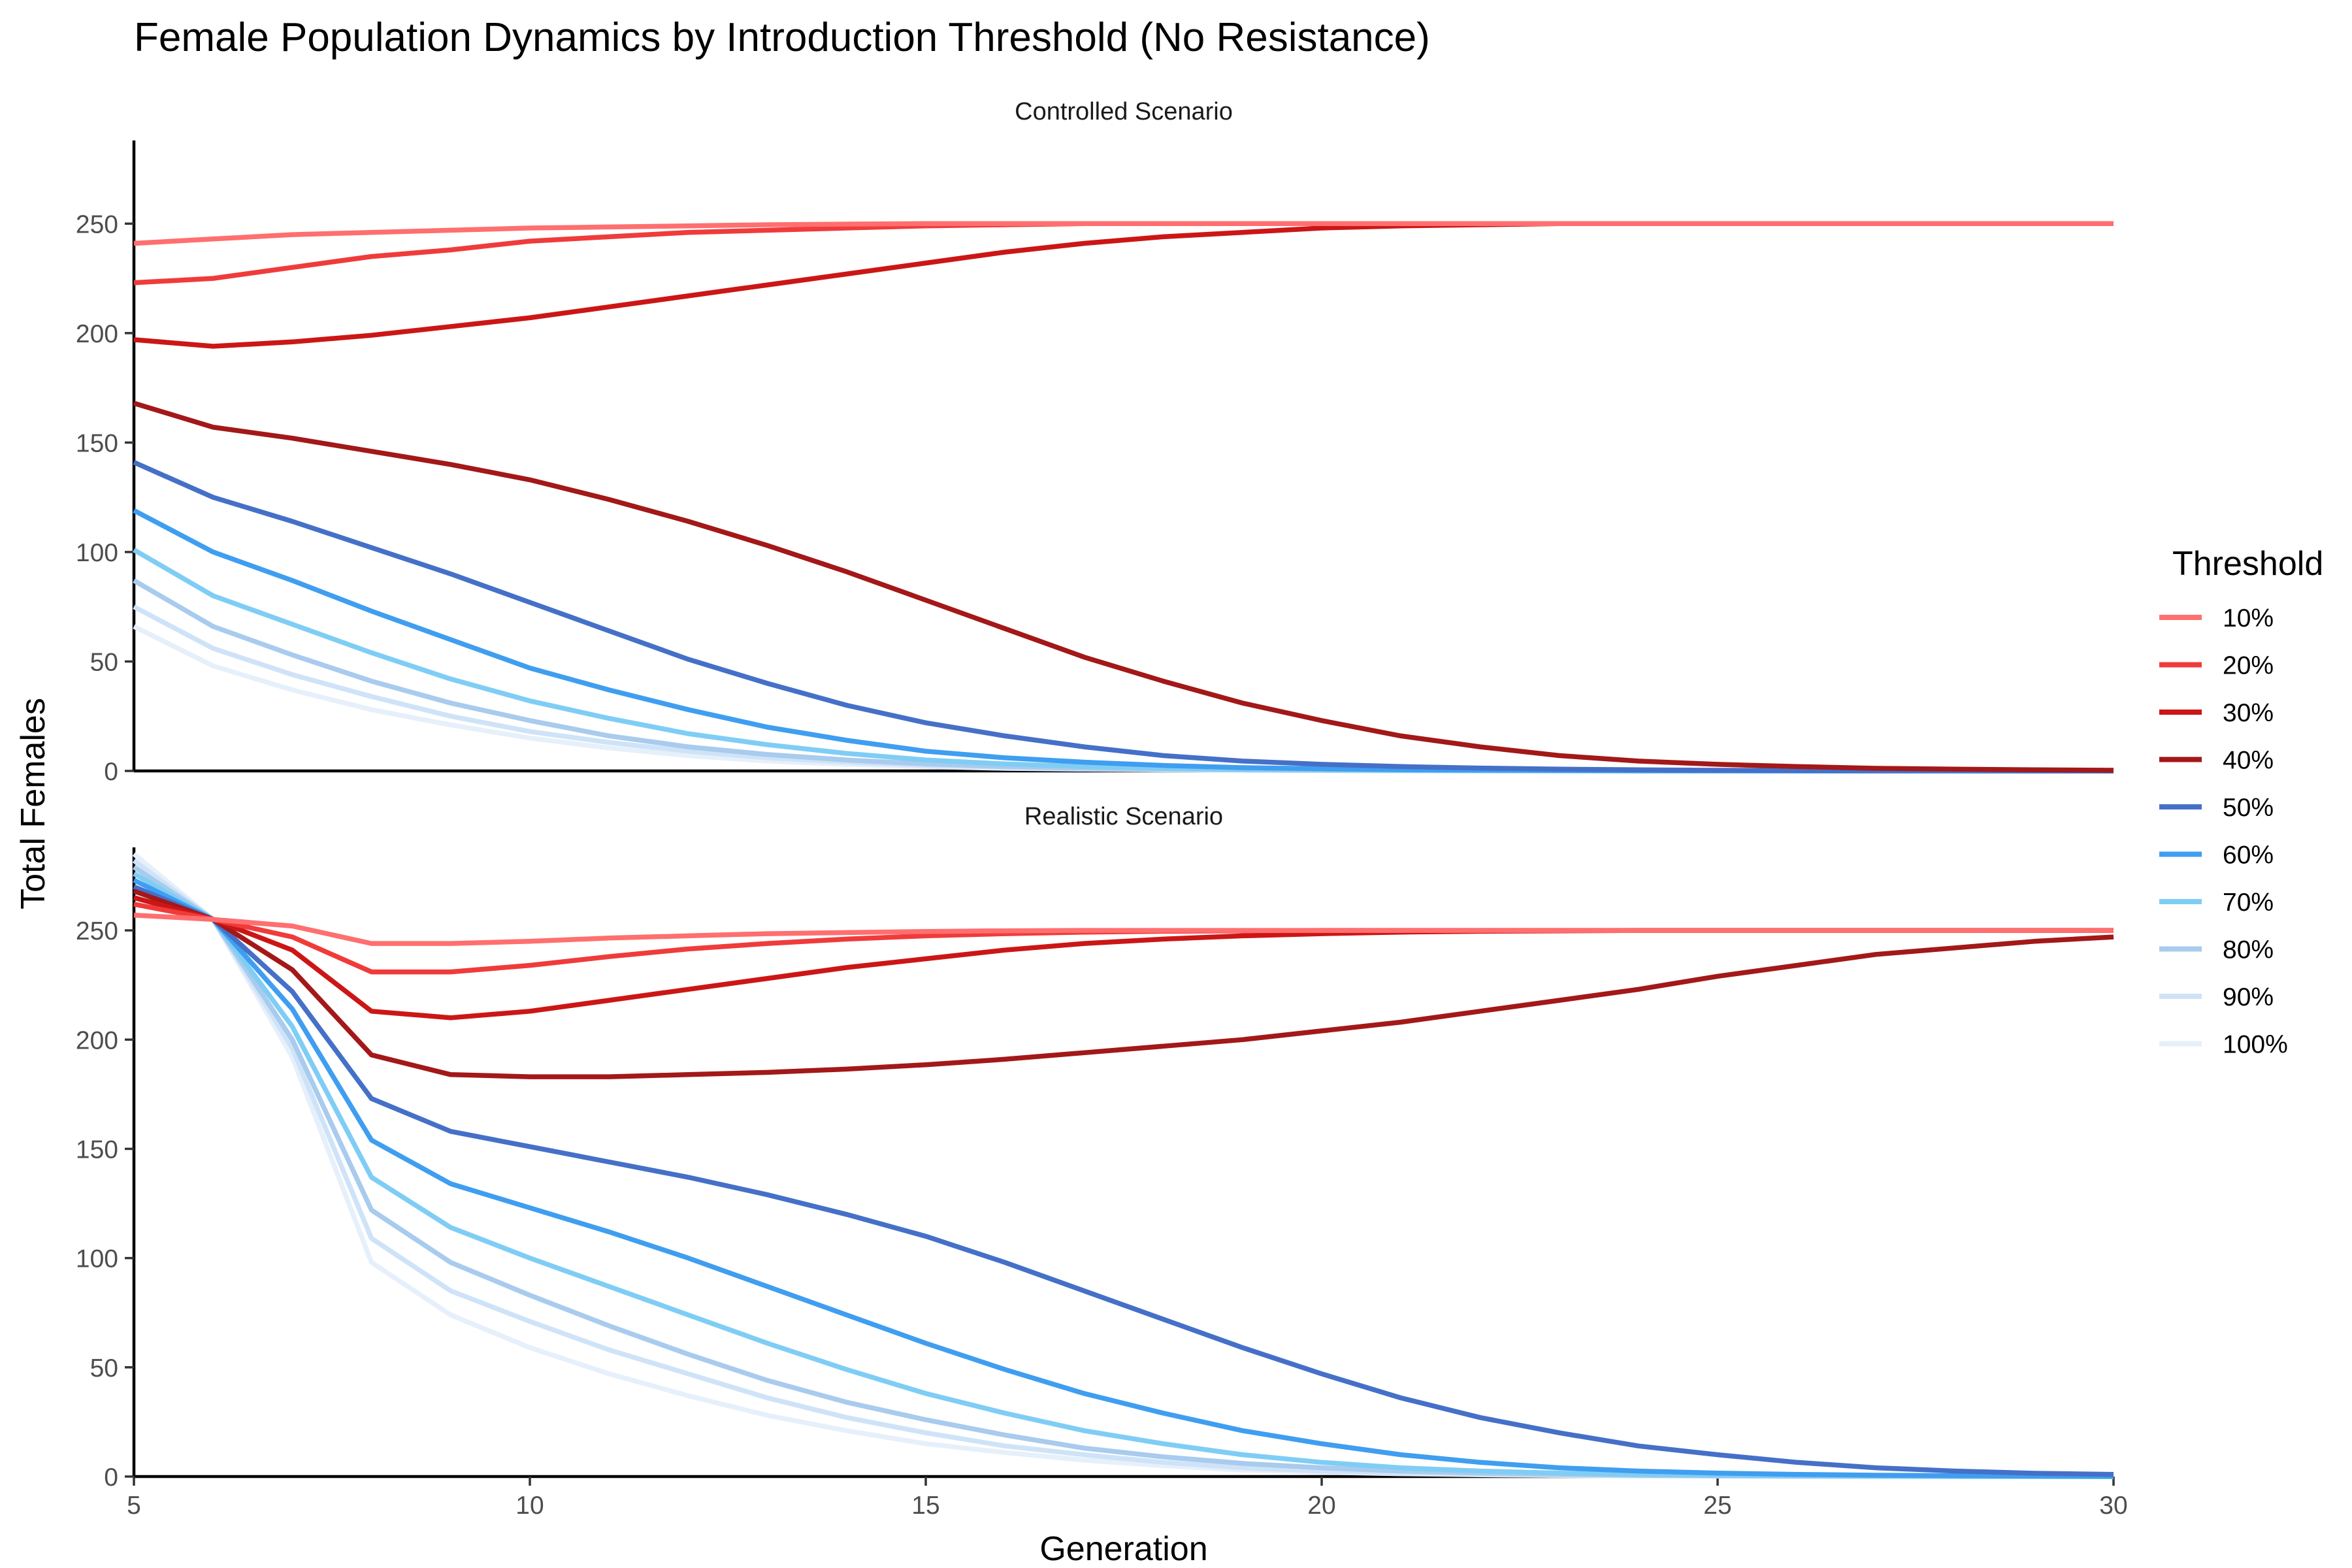 The image size is (2352, 1568). I want to click on legend-title: Threshold, so click(2247, 564).